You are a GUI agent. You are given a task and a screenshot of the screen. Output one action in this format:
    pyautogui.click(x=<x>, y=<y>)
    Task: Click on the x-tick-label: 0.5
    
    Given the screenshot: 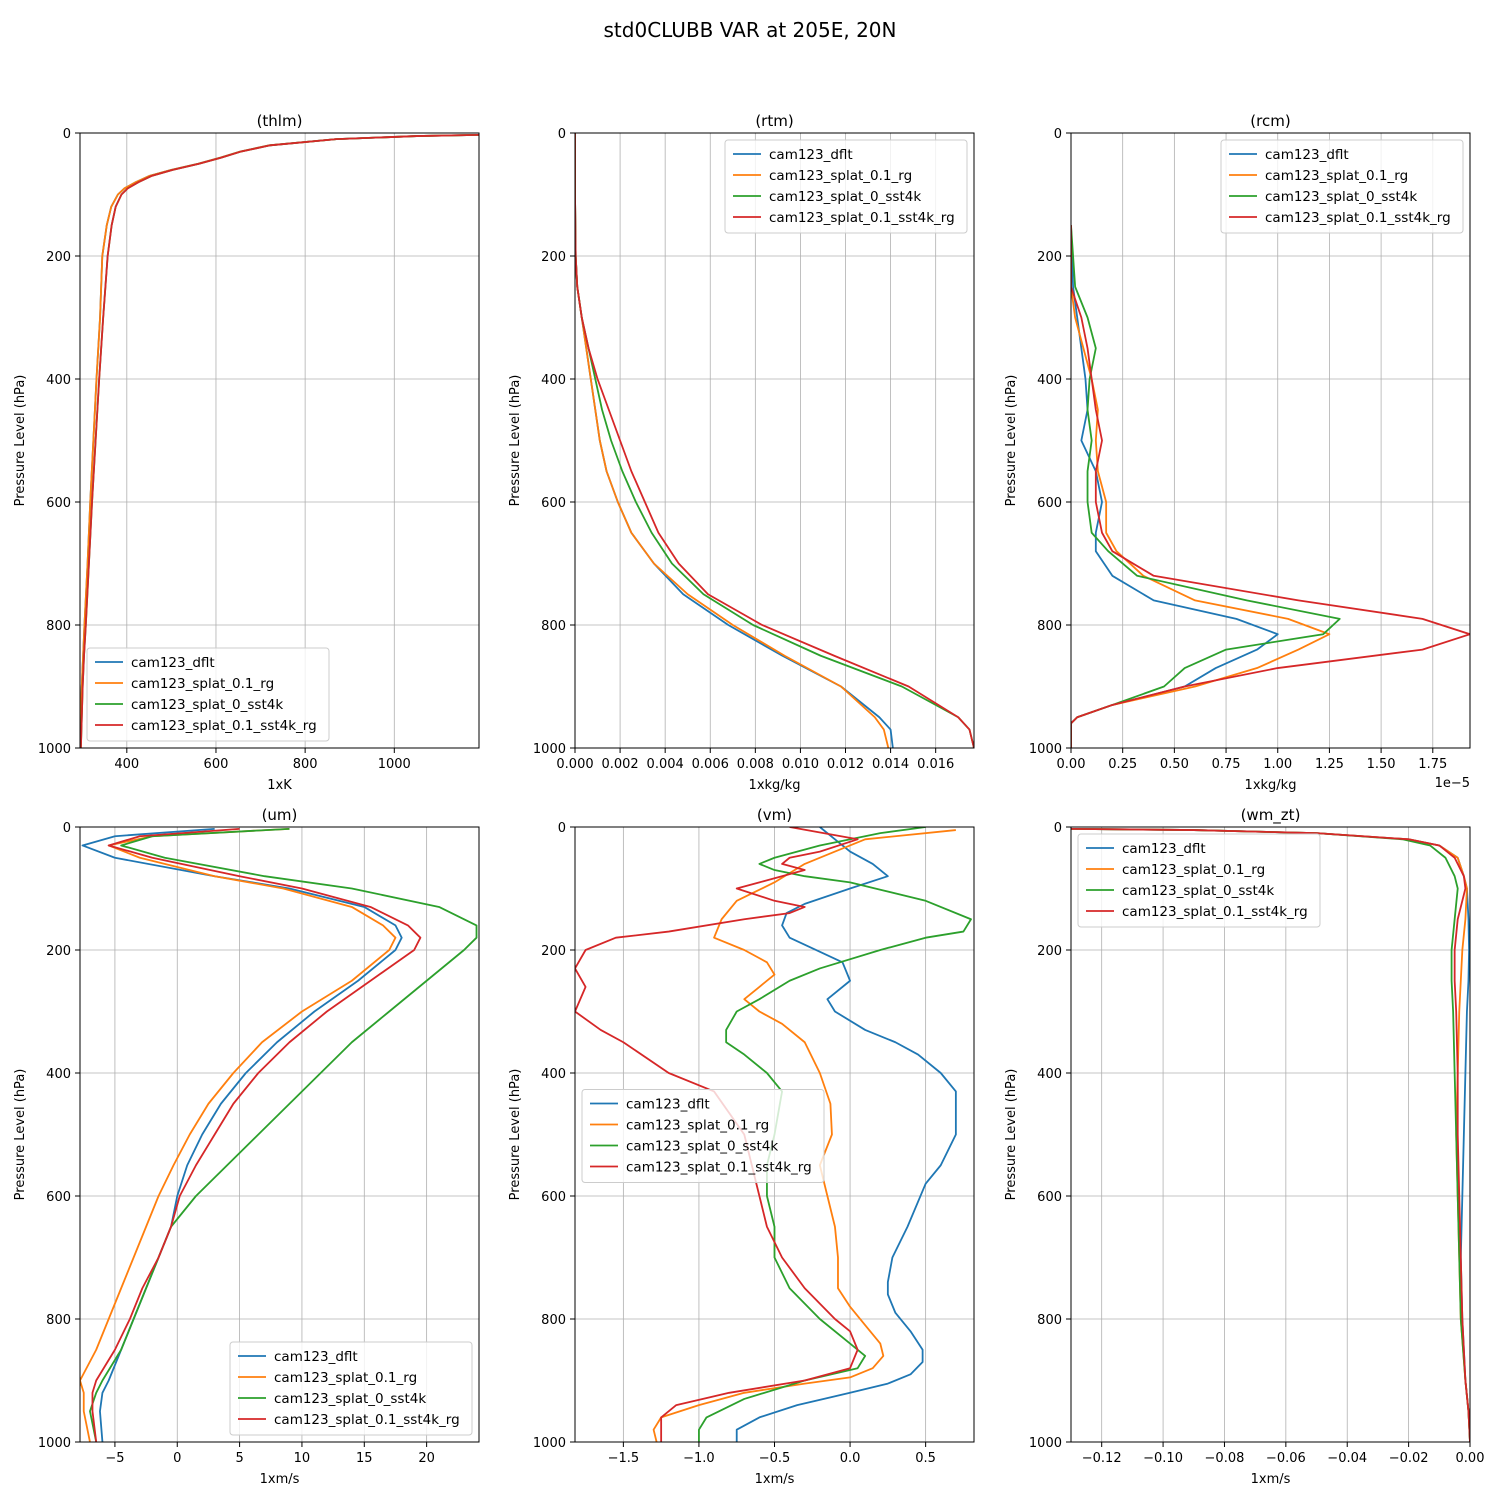 What is the action you would take?
    pyautogui.click(x=925, y=1458)
    